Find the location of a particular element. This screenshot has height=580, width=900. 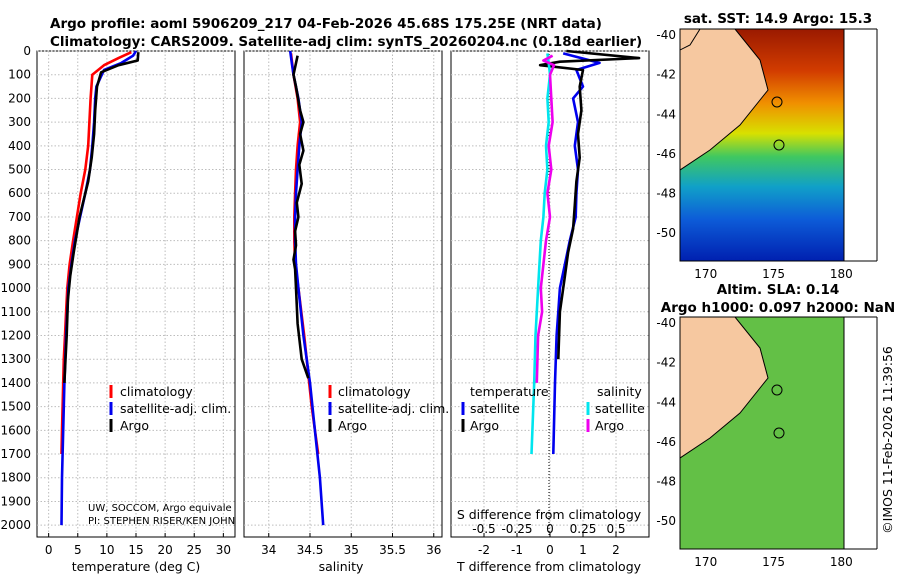

s-tick-label: 0.25 is located at coordinates (583, 529).